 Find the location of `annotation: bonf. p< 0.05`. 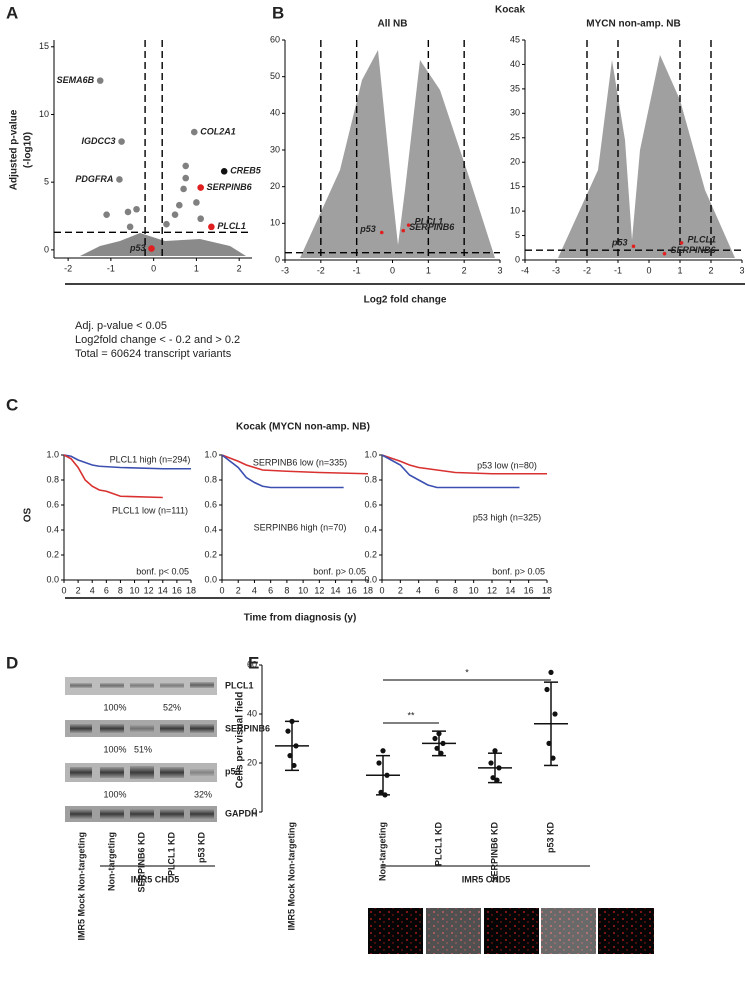

annotation: bonf. p< 0.05 is located at coordinates (162, 571).